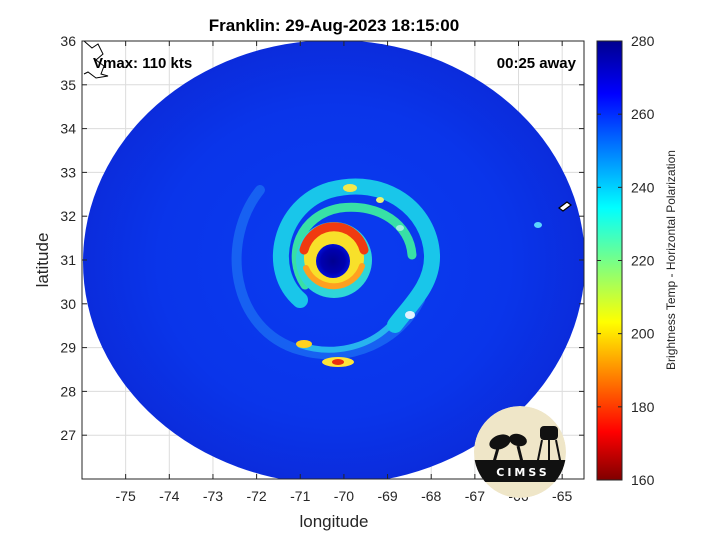  Describe the element at coordinates (387, 496) in the screenshot. I see `x-tick-label: -69` at that location.